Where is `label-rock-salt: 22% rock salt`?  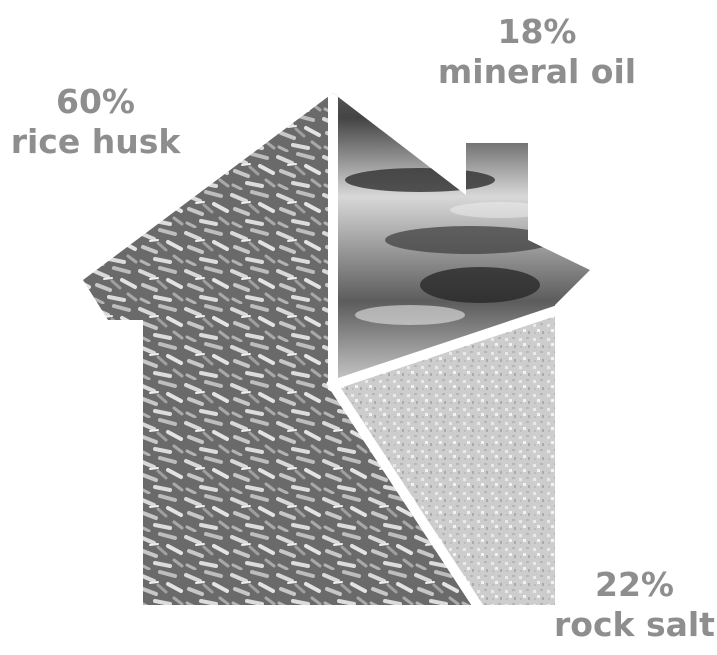 label-rock-salt: 22% rock salt is located at coordinates (634, 605).